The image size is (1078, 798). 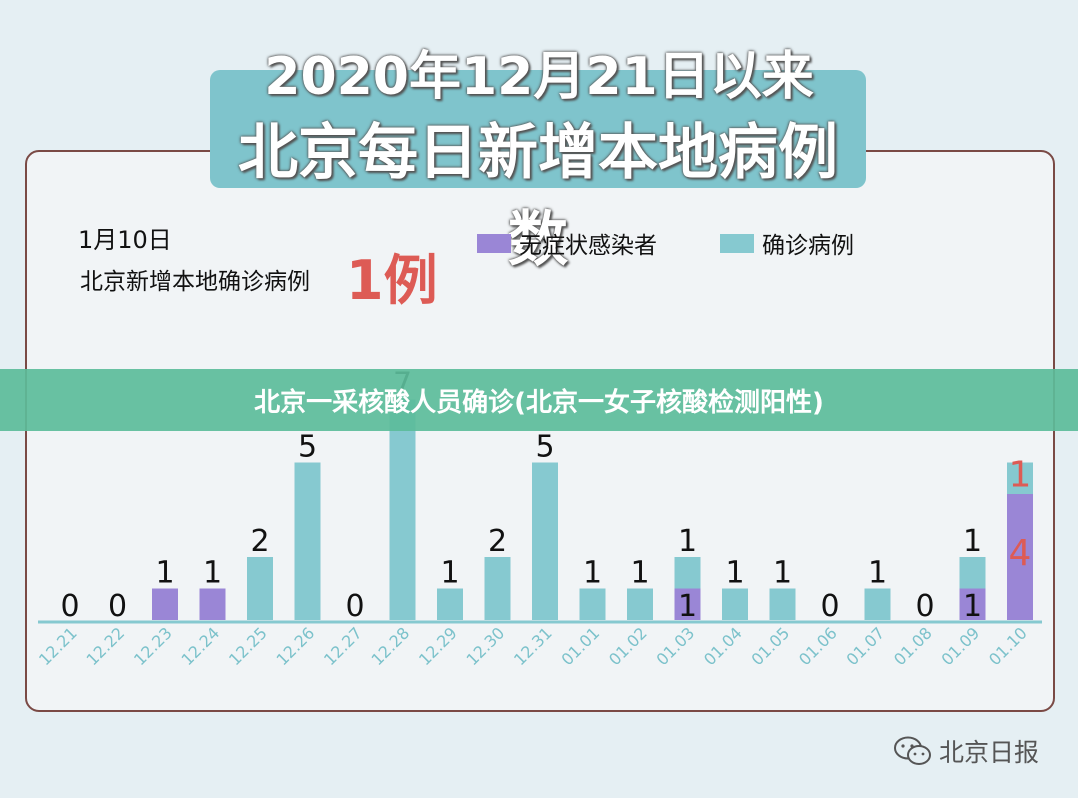 I want to click on chart-title-line1: 2020年12月21日以来, so click(x=539, y=77).